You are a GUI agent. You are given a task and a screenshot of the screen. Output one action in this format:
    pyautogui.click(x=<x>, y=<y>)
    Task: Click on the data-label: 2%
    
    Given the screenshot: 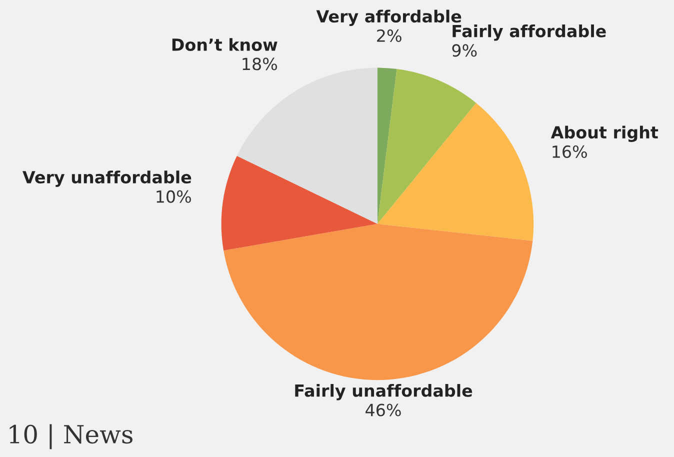 What is the action you would take?
    pyautogui.click(x=389, y=35)
    